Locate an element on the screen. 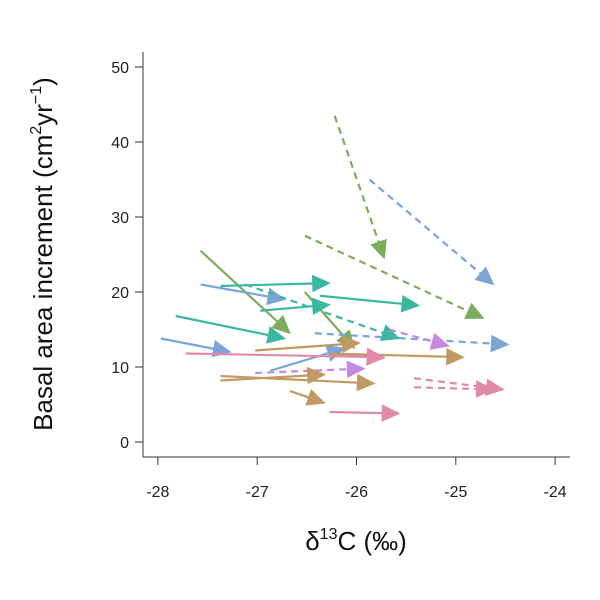 The image size is (600, 600). y-tick-label: 50 is located at coordinates (120, 68).